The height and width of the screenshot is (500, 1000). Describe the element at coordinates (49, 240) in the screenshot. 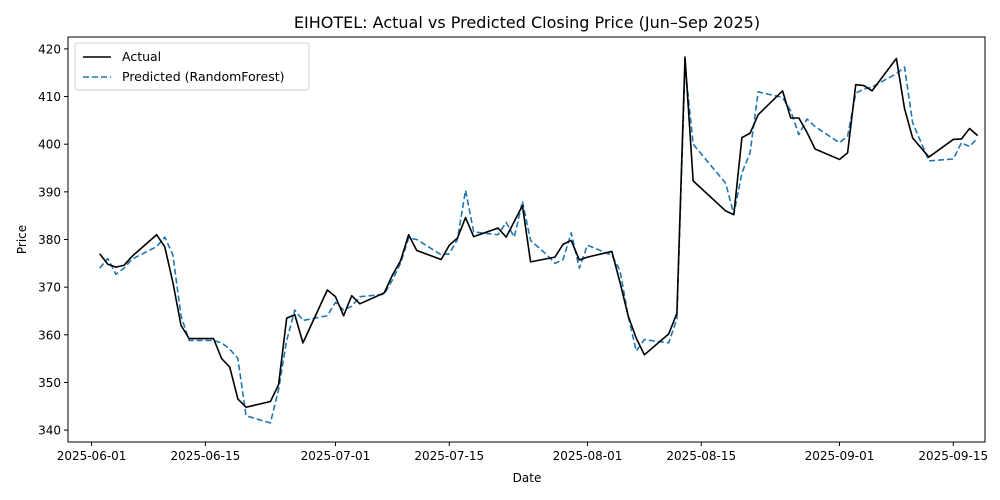

I see `y-tick-label: 380` at that location.